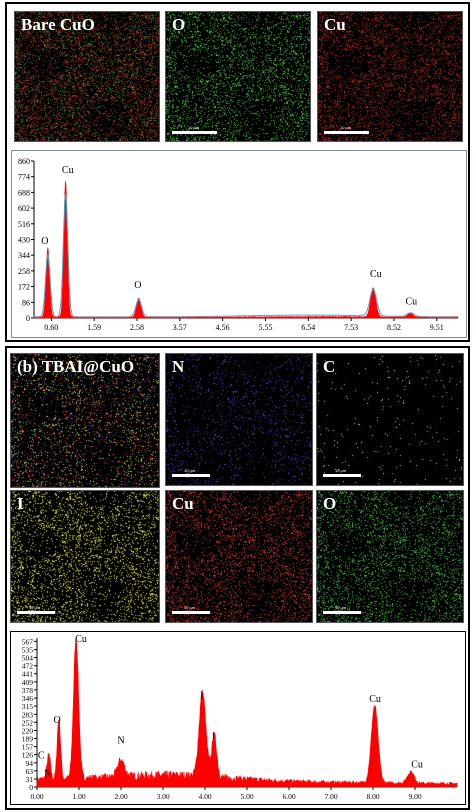  What do you see at coordinates (58, 24) in the screenshot?
I see `map-label: Bare CuO` at bounding box center [58, 24].